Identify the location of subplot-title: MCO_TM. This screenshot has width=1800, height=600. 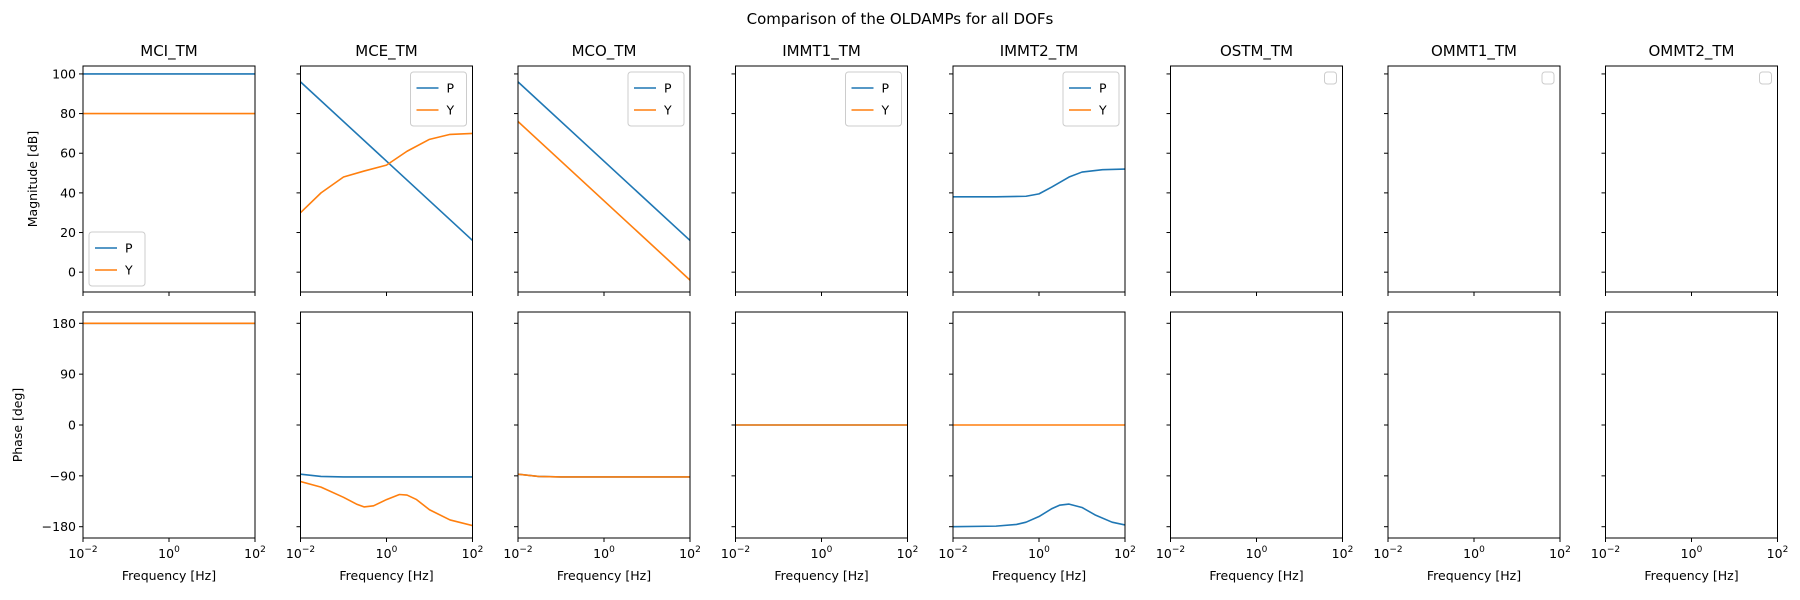
(604, 51).